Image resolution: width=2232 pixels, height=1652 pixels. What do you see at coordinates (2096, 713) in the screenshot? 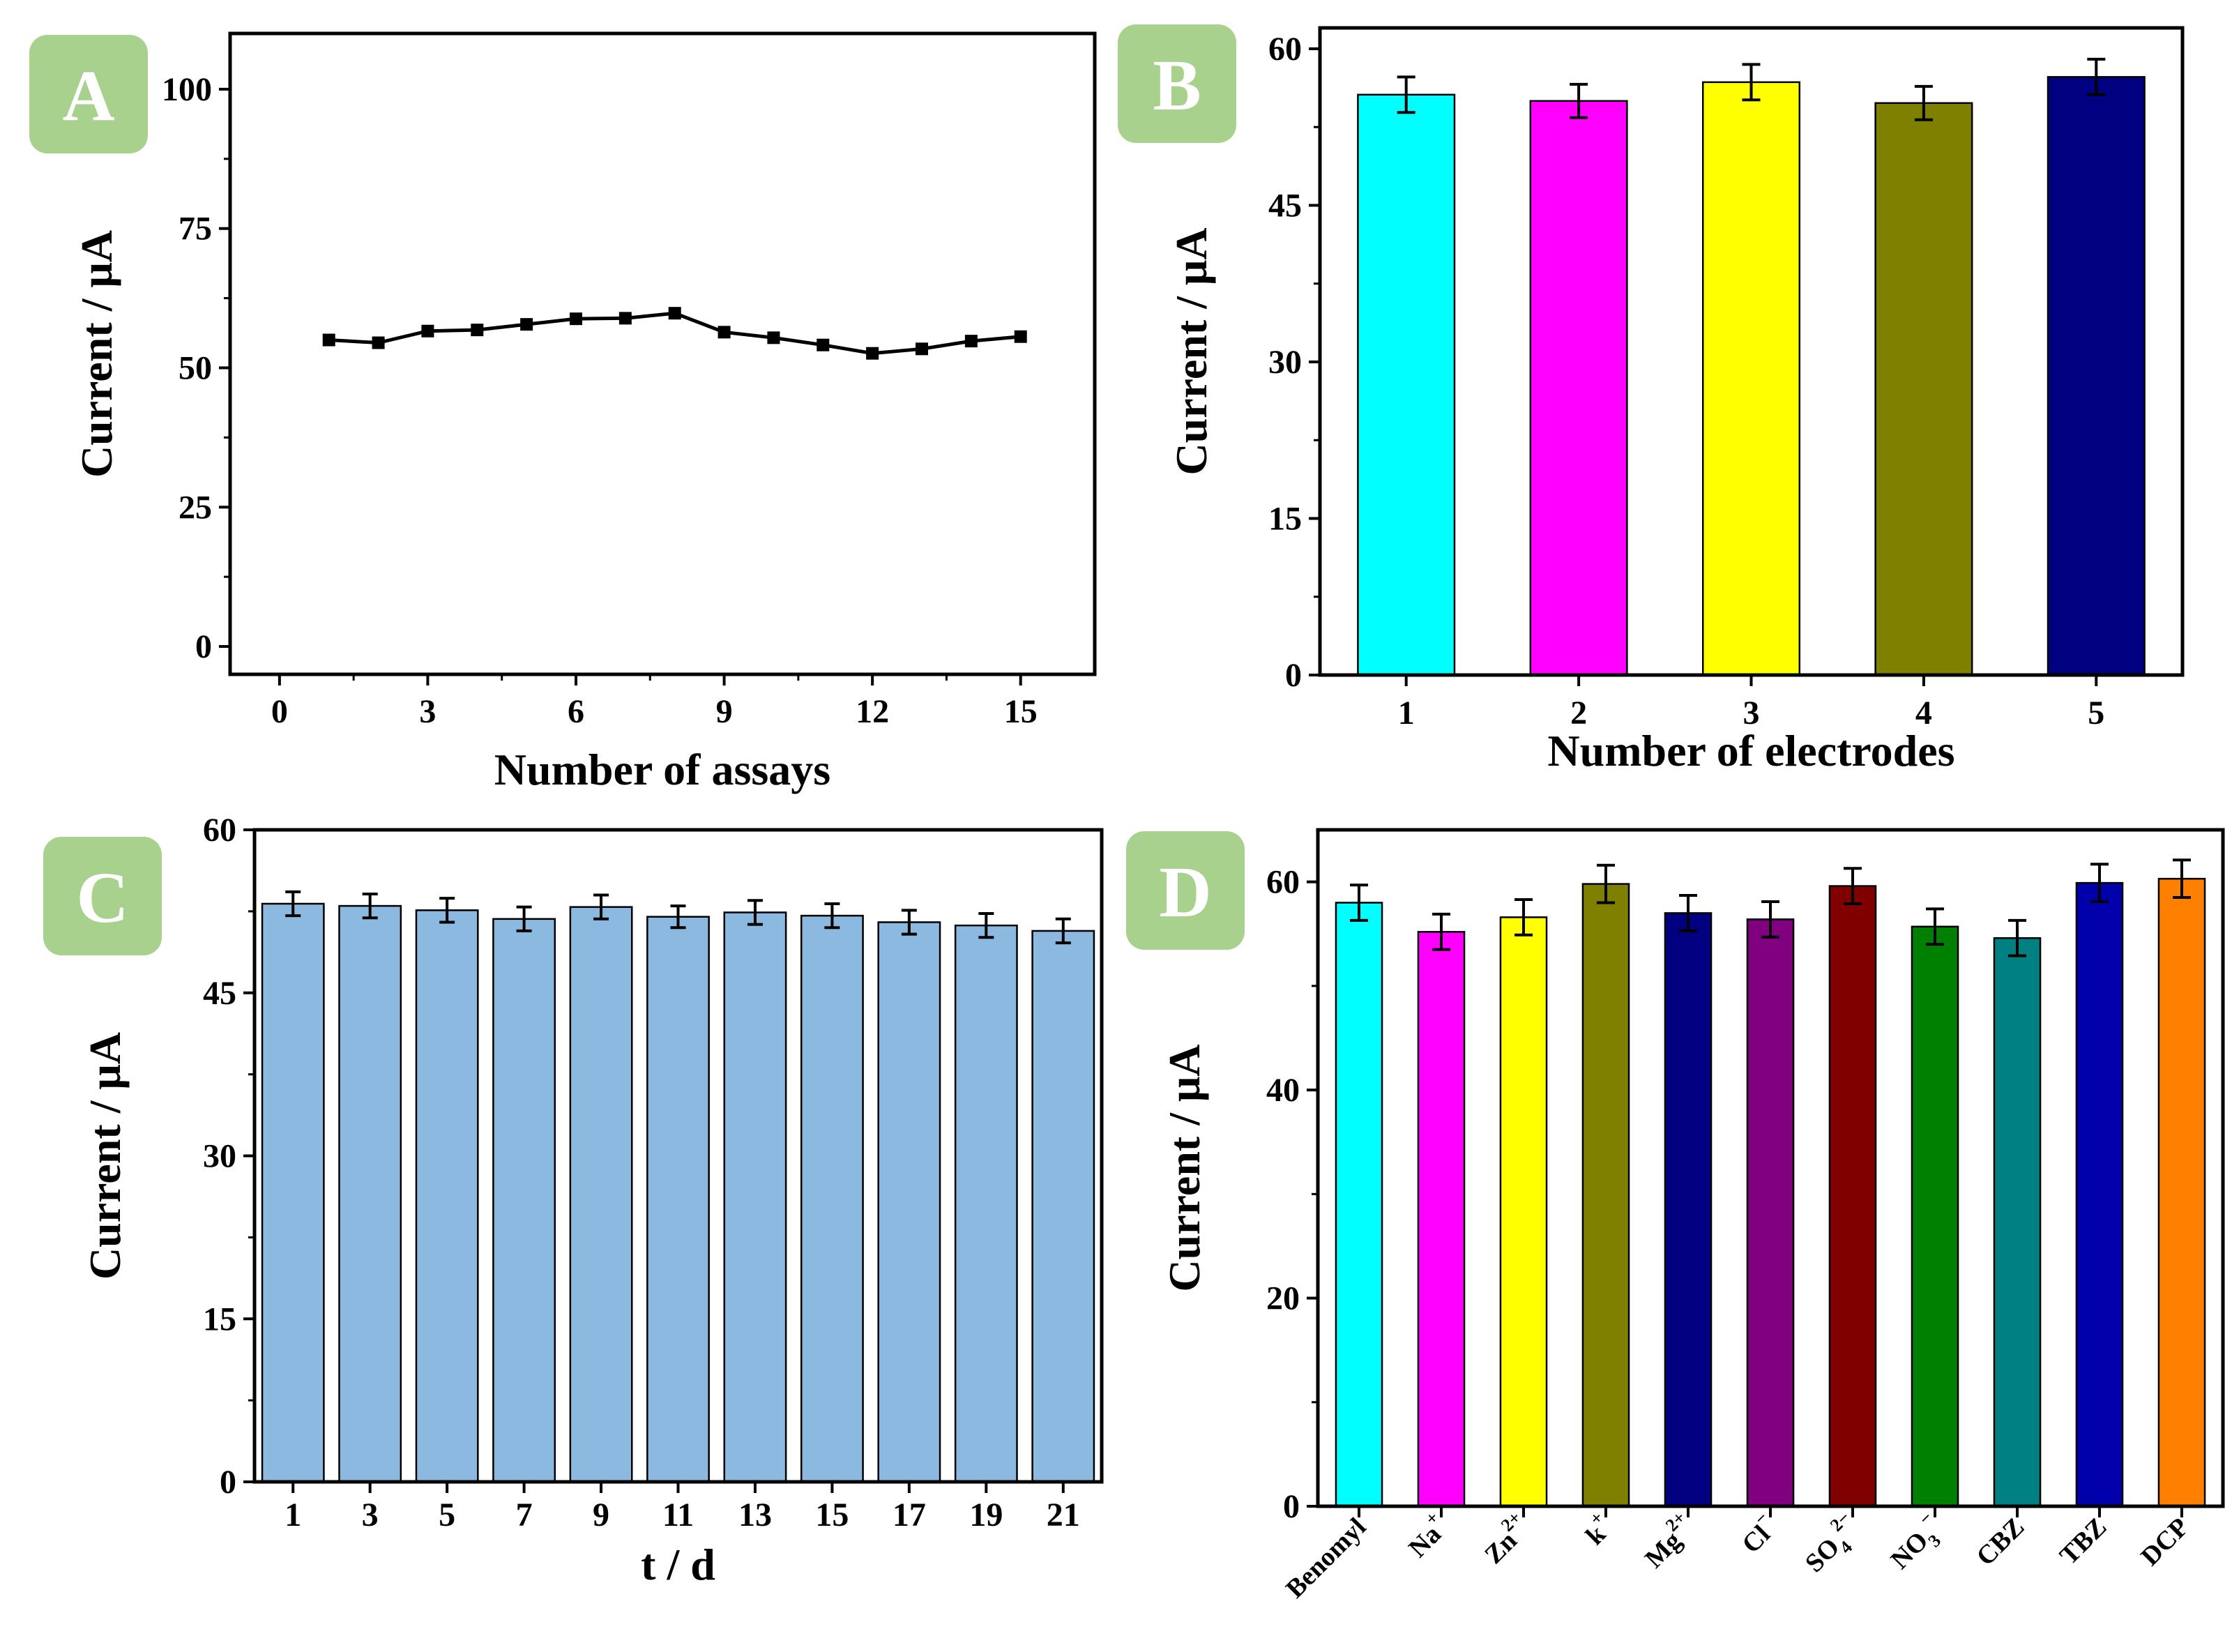
I see `x-tick-label: 5` at bounding box center [2096, 713].